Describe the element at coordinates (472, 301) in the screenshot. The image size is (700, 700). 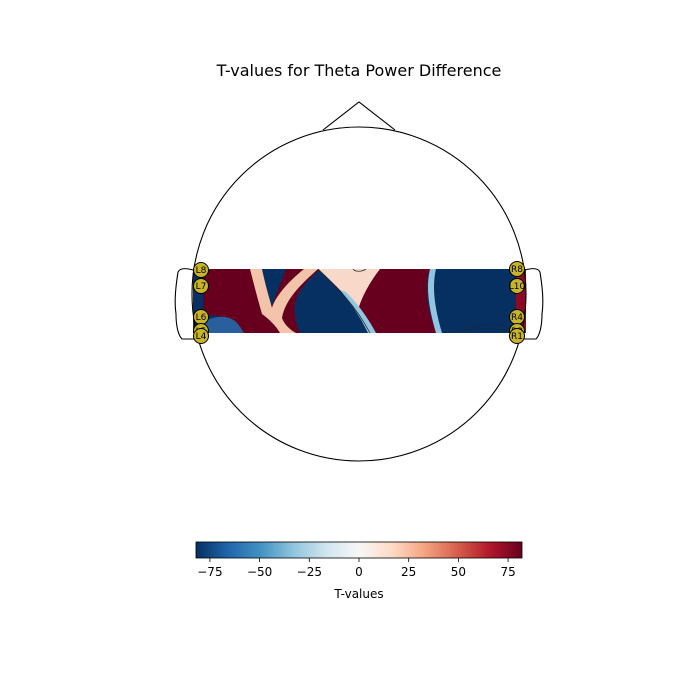
I see `right-blue-region` at that location.